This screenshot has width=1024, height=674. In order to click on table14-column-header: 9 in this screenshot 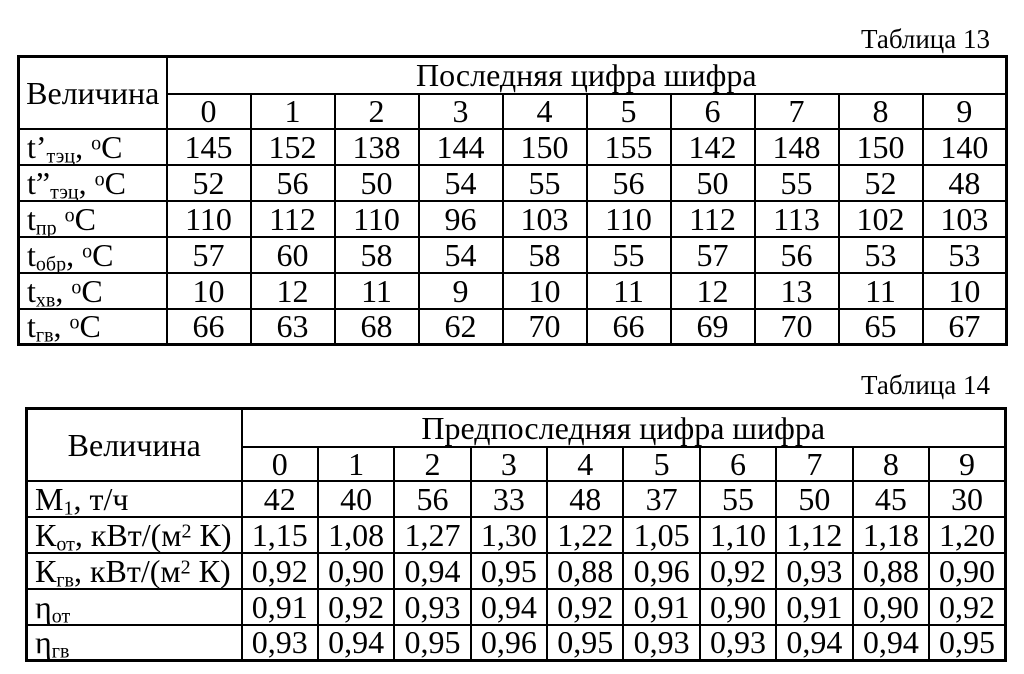, I will do `click(967, 463)`.